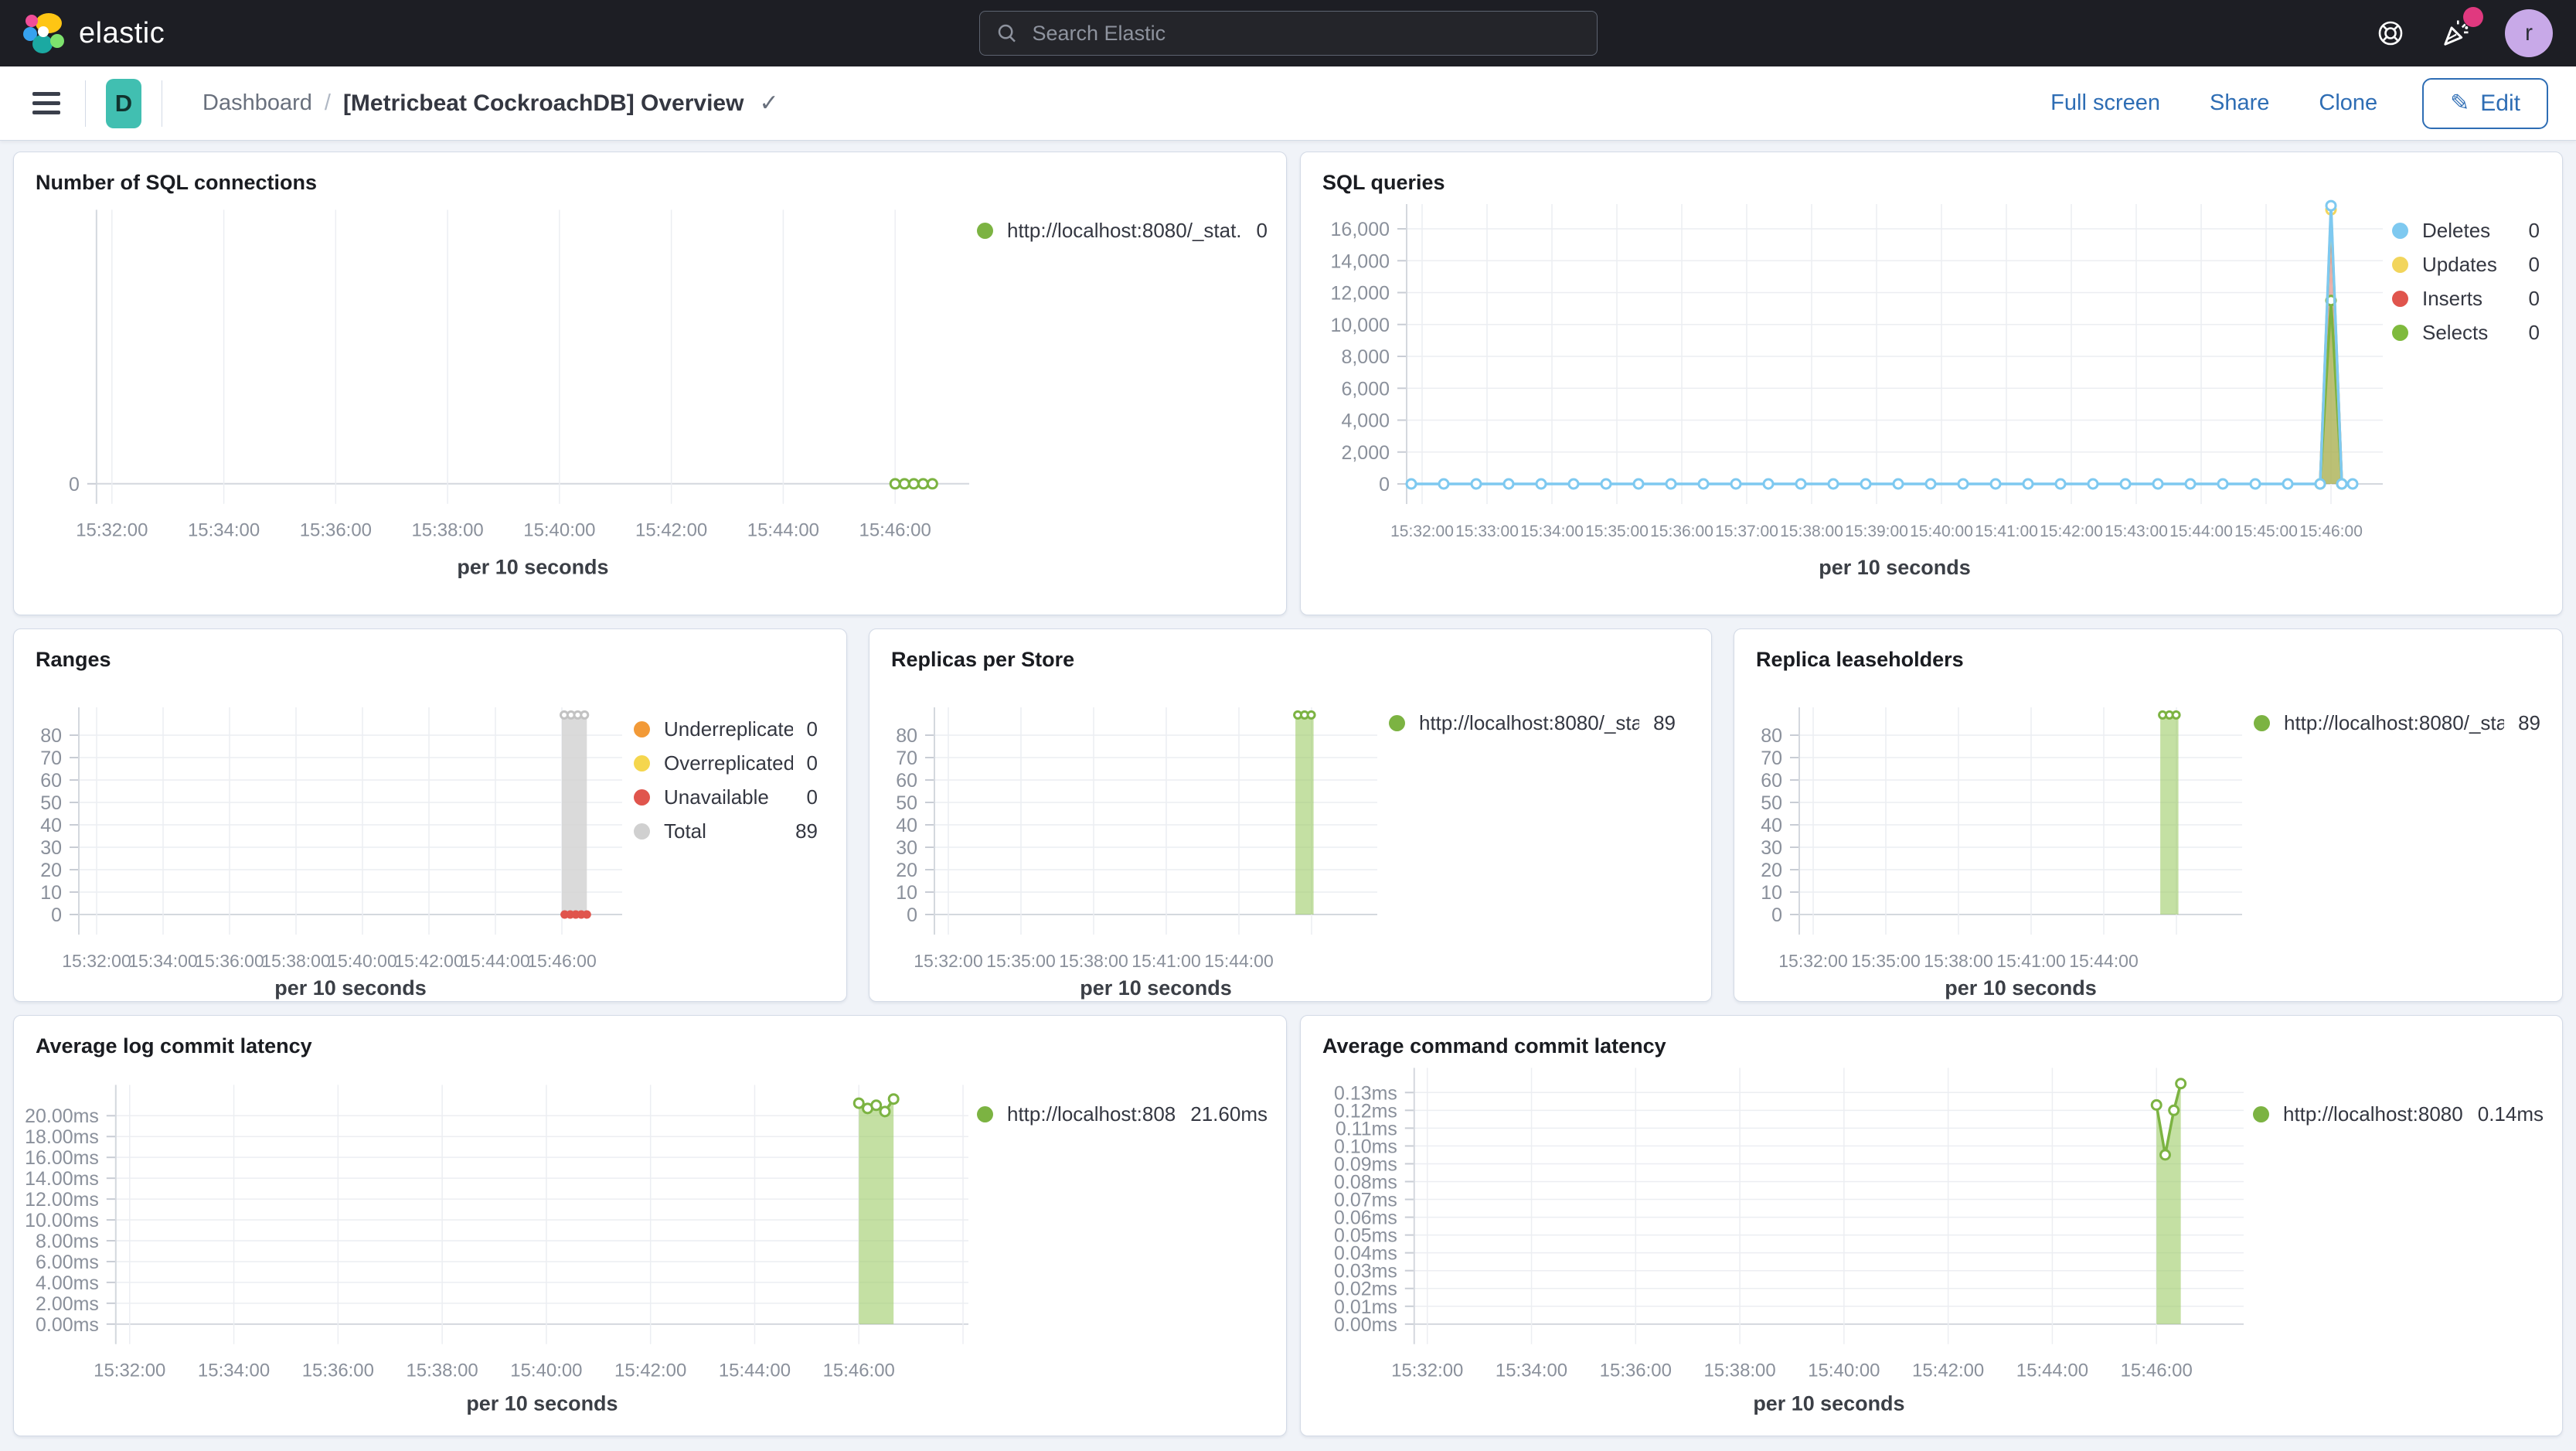 The image size is (2576, 1451). What do you see at coordinates (1776, 915) in the screenshot?
I see `svg-text: 0` at bounding box center [1776, 915].